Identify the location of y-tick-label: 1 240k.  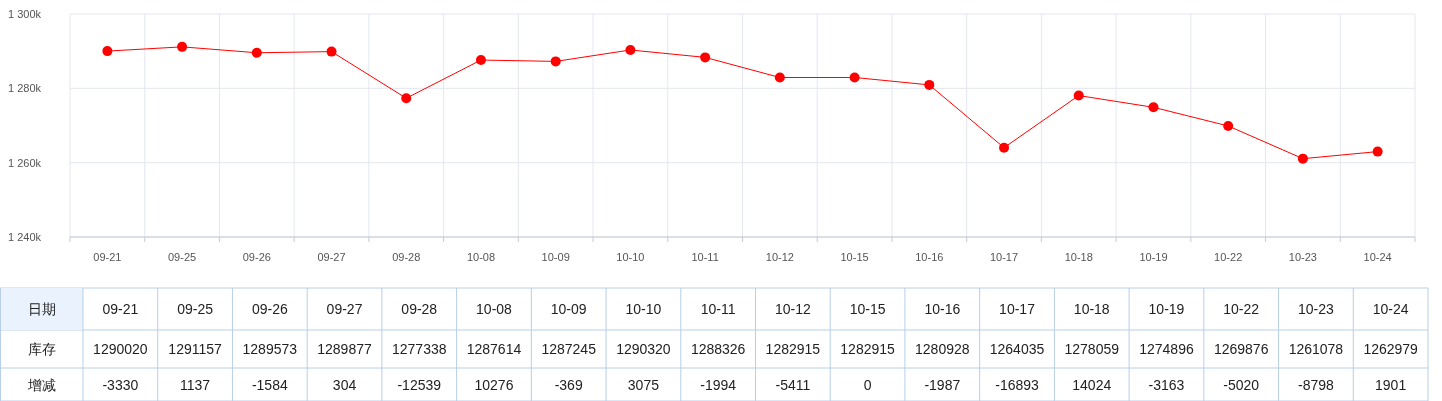
(25, 237).